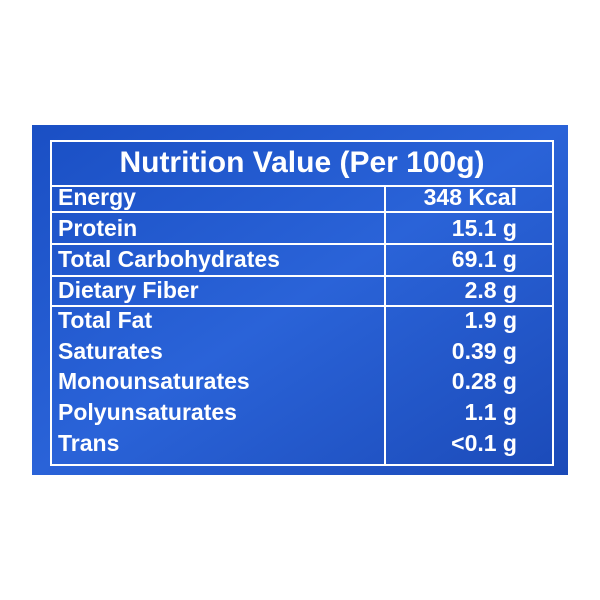  I want to click on nutrient-name: Trans, so click(88, 443).